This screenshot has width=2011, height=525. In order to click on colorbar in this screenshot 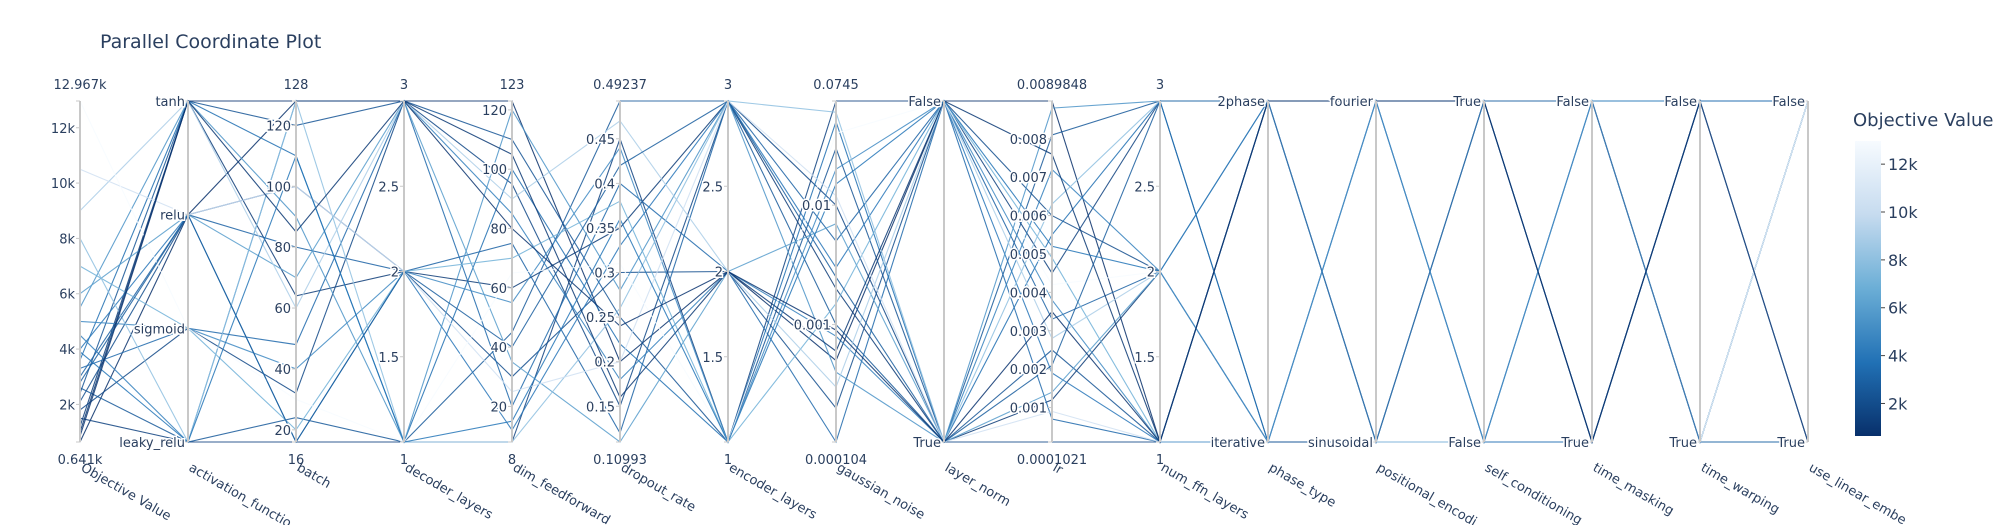, I will do `click(1868, 288)`.